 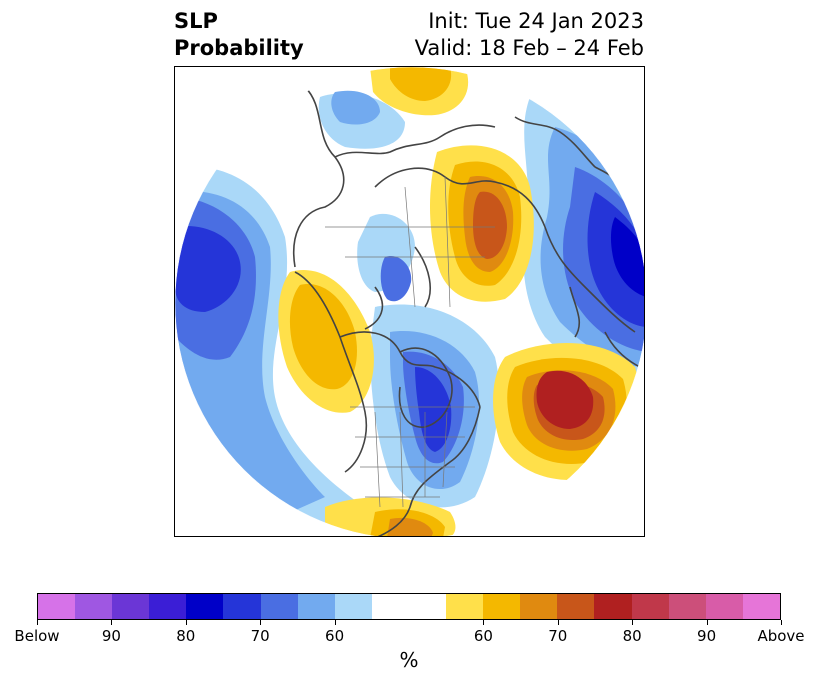 What do you see at coordinates (410, 526) in the screenshot?
I see `above-region-mexico` at bounding box center [410, 526].